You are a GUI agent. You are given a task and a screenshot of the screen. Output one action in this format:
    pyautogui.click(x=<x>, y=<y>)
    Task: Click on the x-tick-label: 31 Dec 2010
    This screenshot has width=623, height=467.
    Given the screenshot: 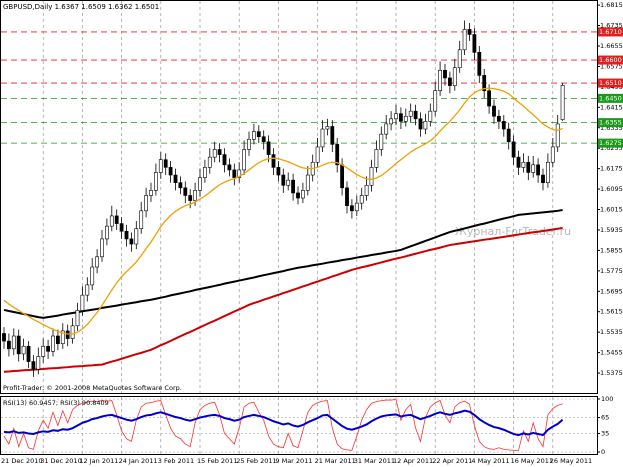 What is the action you would take?
    pyautogui.click(x=61, y=461)
    